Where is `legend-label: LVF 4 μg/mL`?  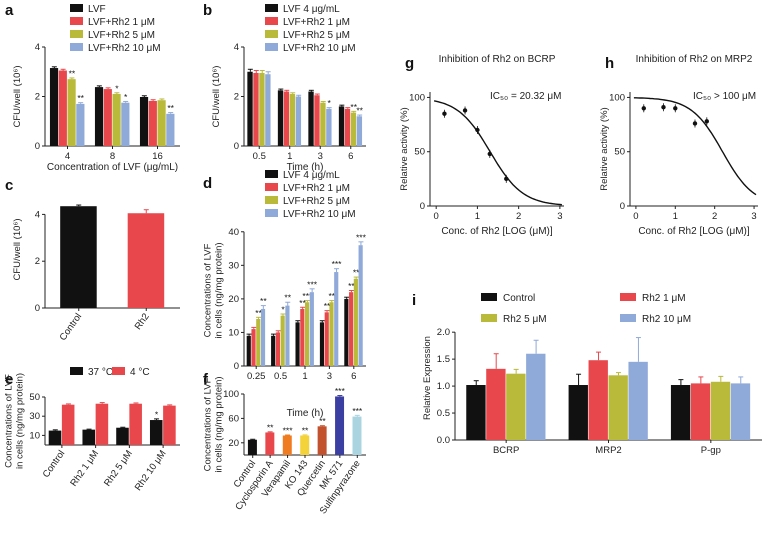
legend-label: LVF 4 μg/mL is located at coordinates (311, 9).